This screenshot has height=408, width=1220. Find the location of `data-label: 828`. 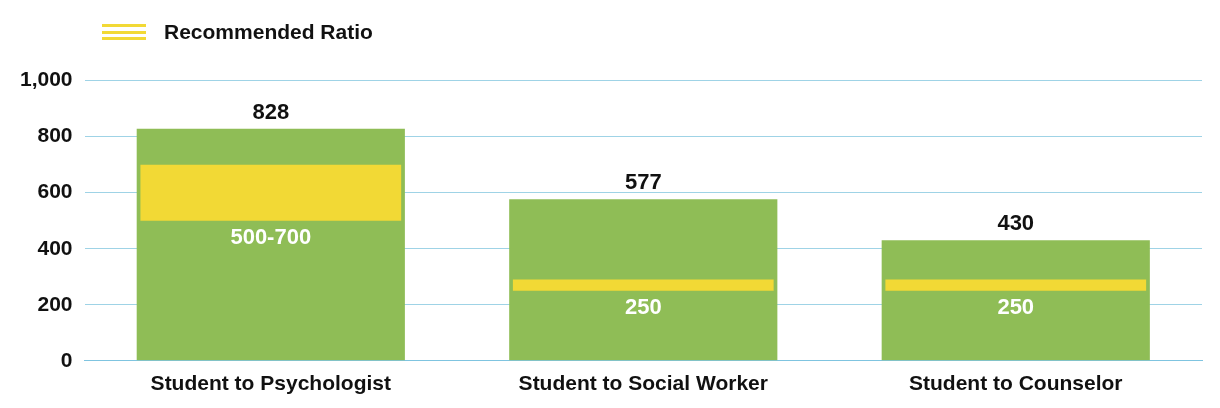

data-label: 828 is located at coordinates (271, 111).